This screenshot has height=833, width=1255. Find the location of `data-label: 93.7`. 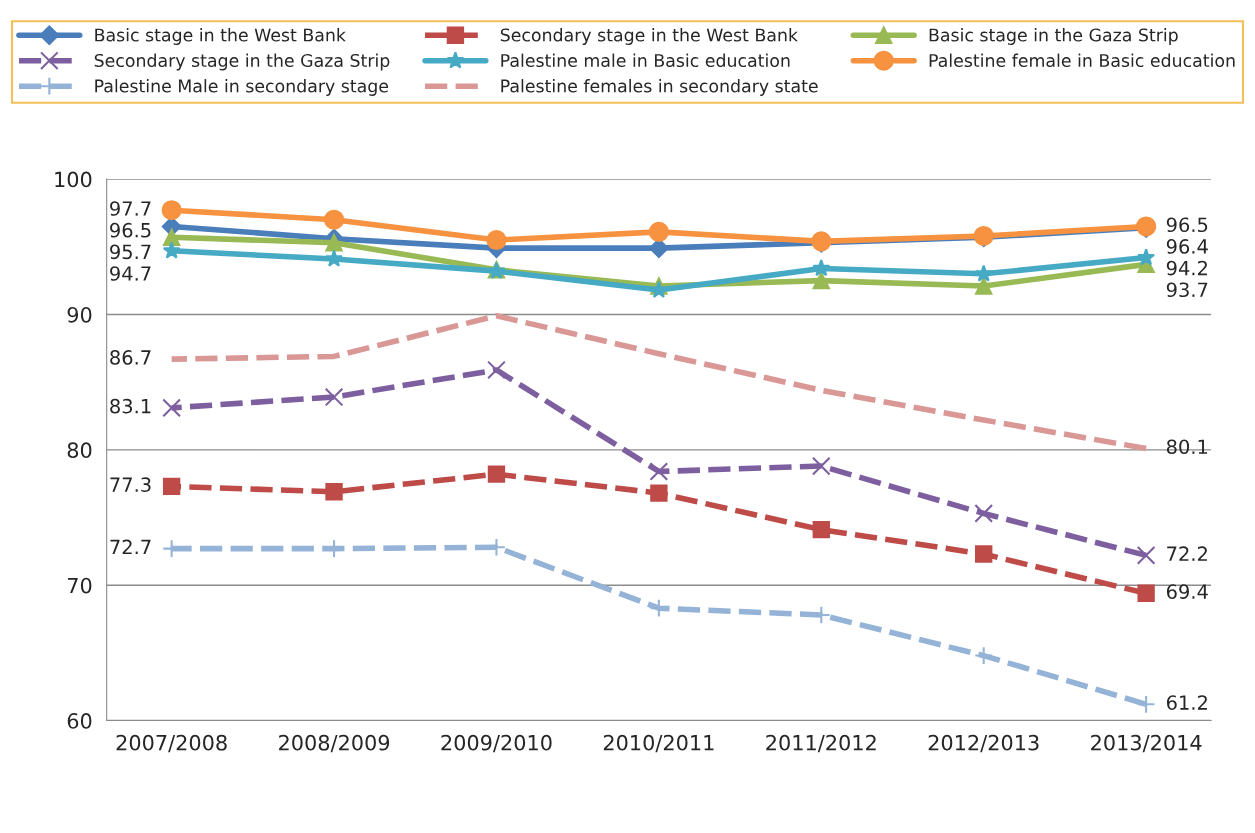

data-label: 93.7 is located at coordinates (1187, 290).